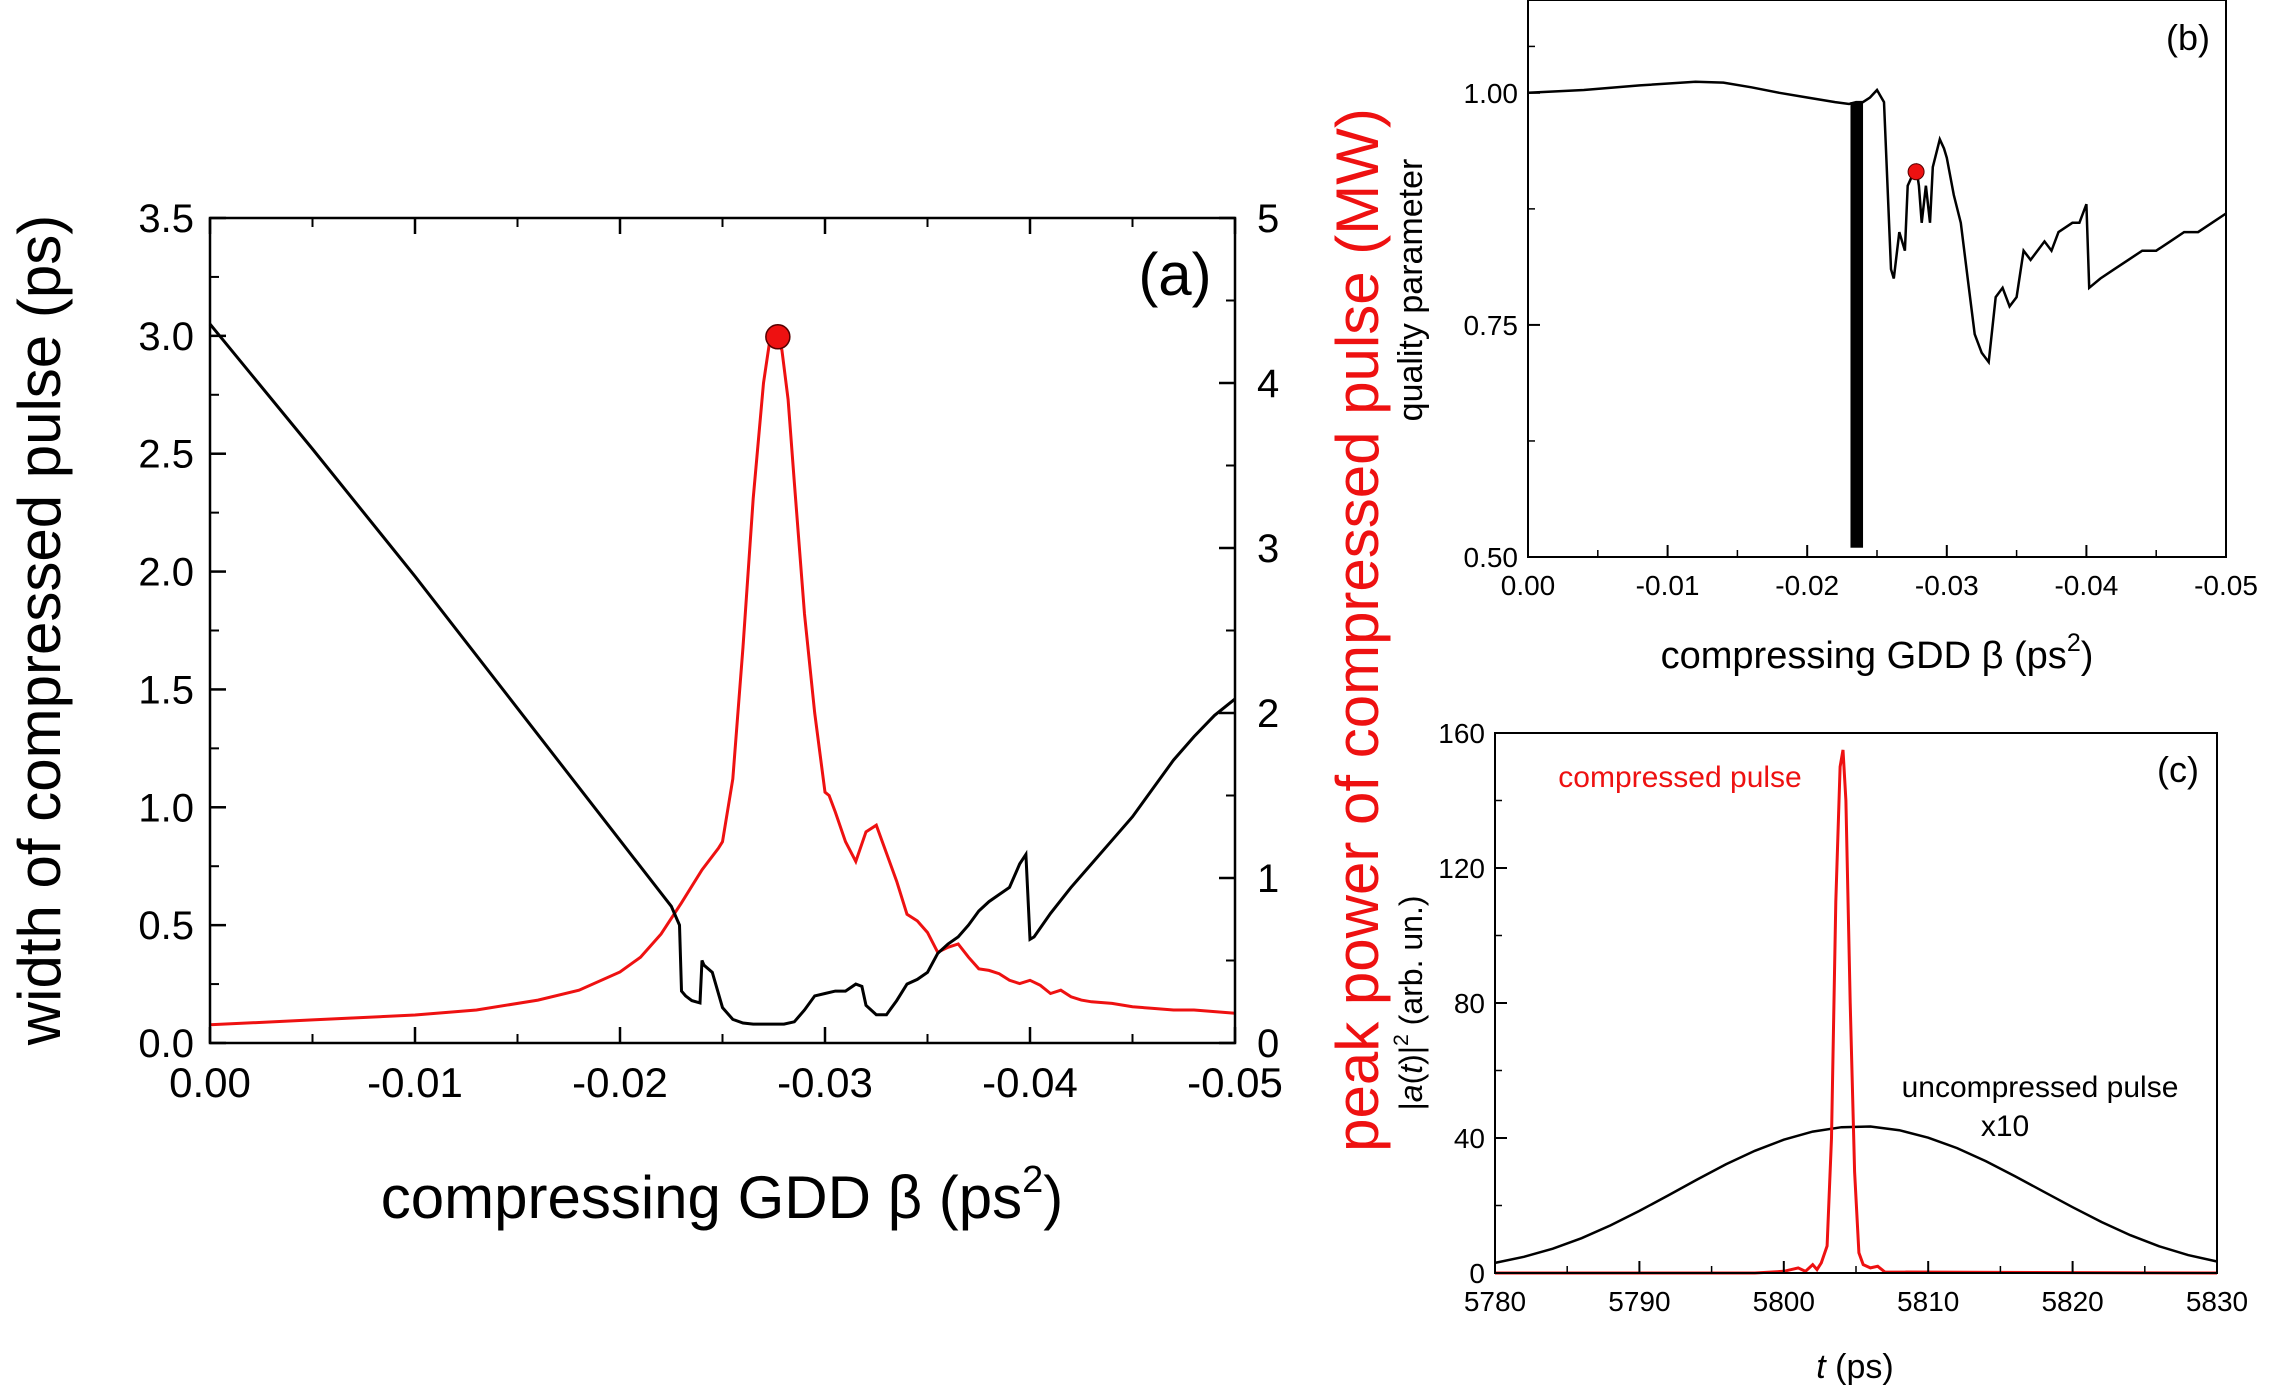 This screenshot has height=1390, width=2270. What do you see at coordinates (2226, 585) in the screenshot?
I see `x-tick-label-b: -0.05` at bounding box center [2226, 585].